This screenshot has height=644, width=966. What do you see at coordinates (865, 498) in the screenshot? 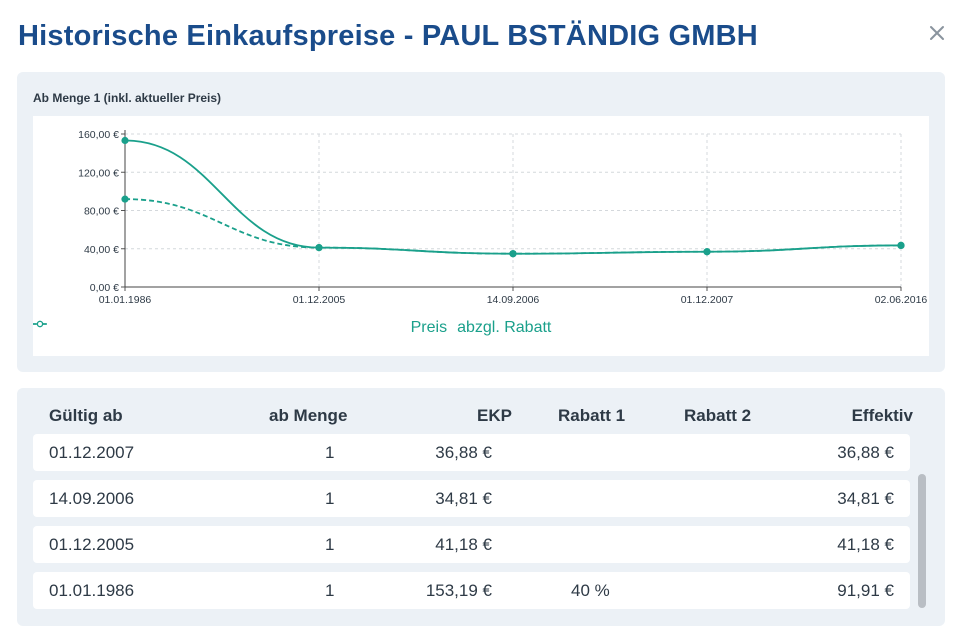
I see `cell-effective: 34,81 €` at bounding box center [865, 498].